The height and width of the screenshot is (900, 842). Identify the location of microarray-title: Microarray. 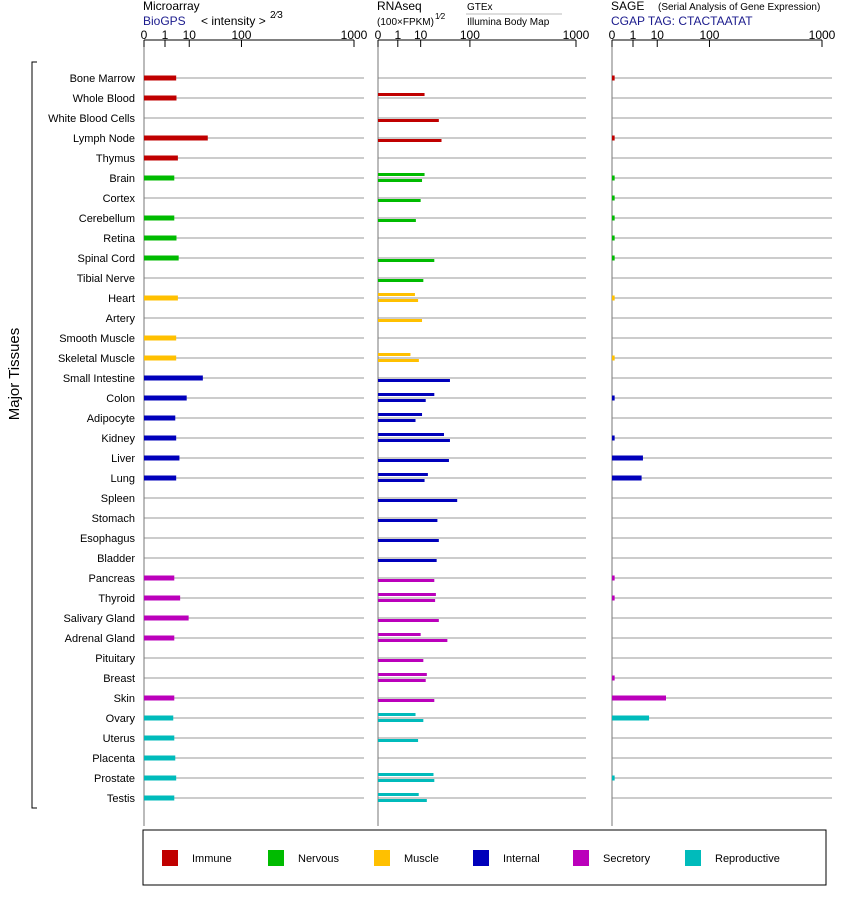
(171, 6).